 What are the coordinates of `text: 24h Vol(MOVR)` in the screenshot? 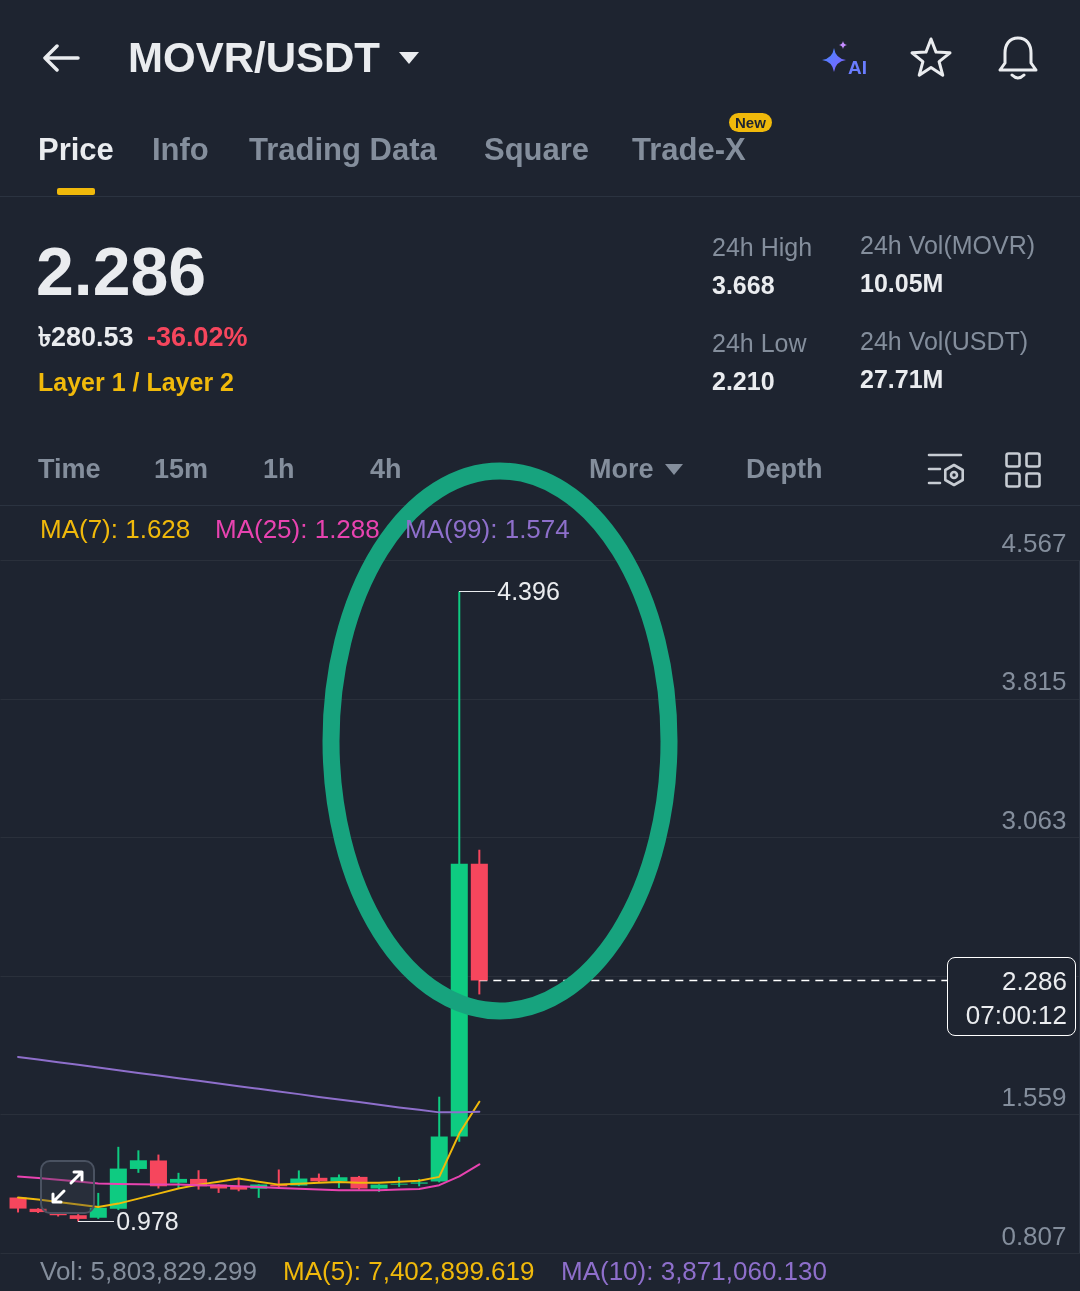 It's located at (948, 245).